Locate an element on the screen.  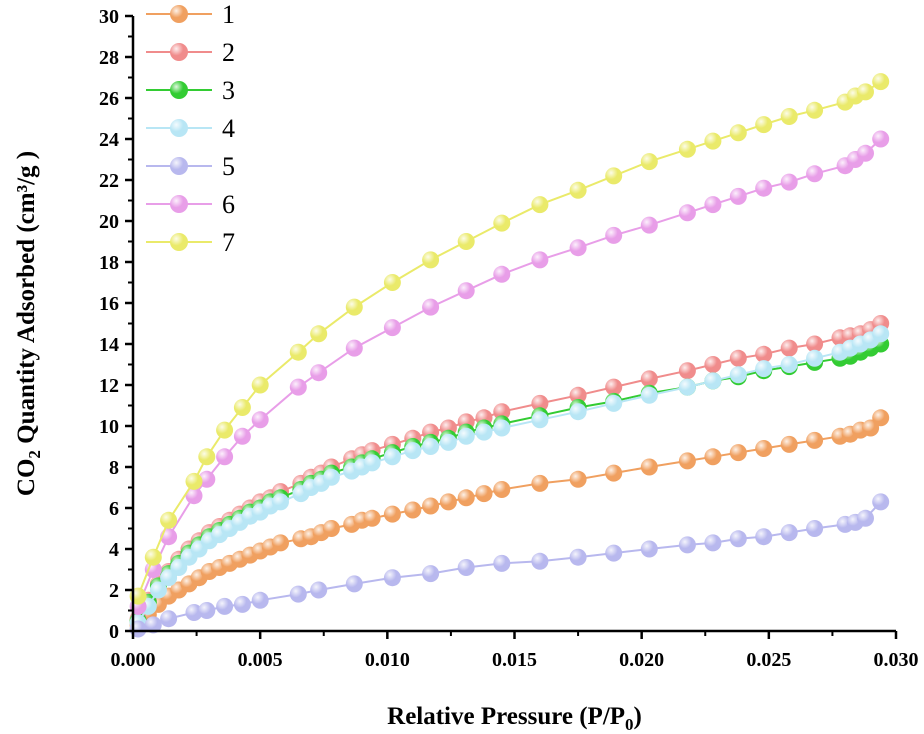
x-axis-title-end: ) is located at coordinates (638, 716).